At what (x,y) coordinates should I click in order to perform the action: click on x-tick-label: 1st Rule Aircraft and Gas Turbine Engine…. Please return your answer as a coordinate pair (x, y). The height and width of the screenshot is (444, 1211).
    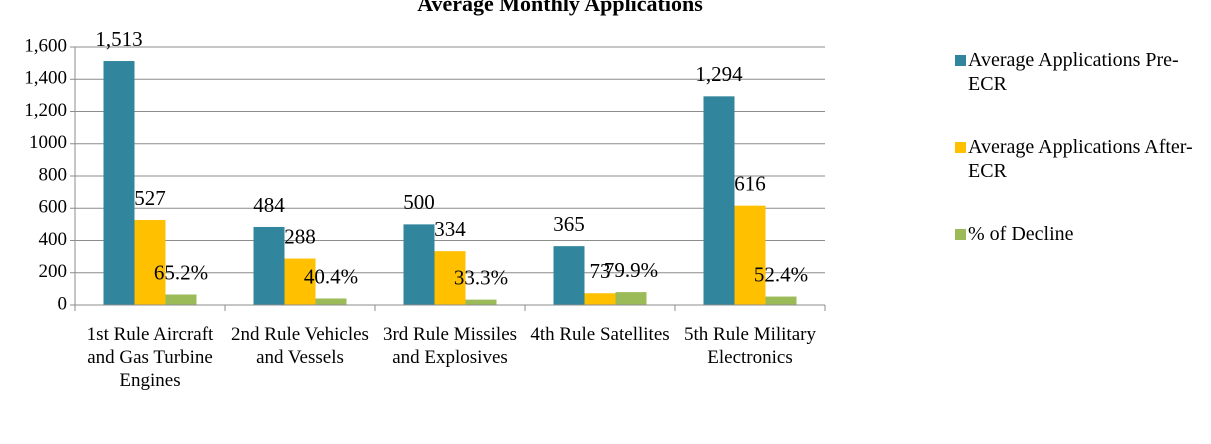
    Looking at the image, I should click on (150, 357).